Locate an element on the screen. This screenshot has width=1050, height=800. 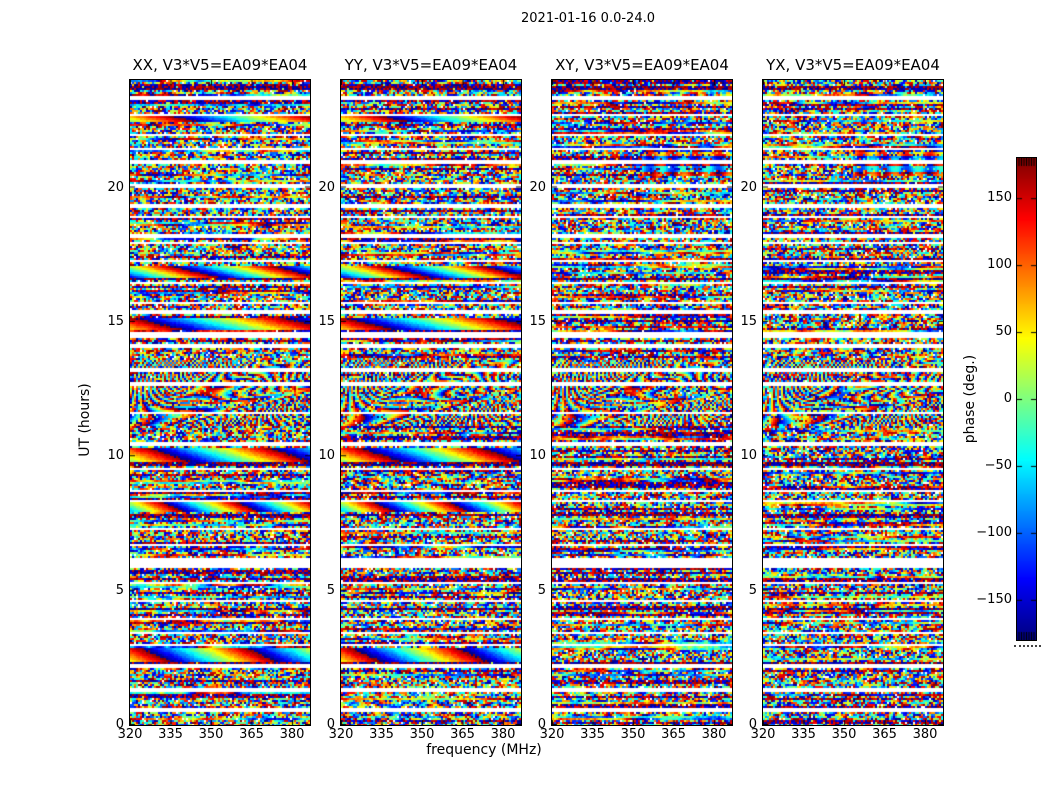
panel-xx is located at coordinates (220, 402).